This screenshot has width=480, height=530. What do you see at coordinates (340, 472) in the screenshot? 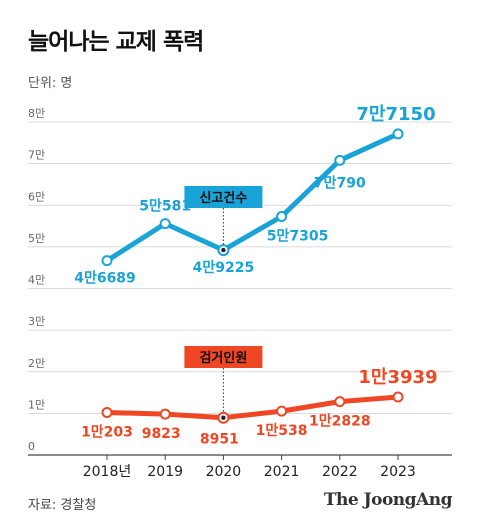
I see `x-tick-label: 2022` at bounding box center [340, 472].